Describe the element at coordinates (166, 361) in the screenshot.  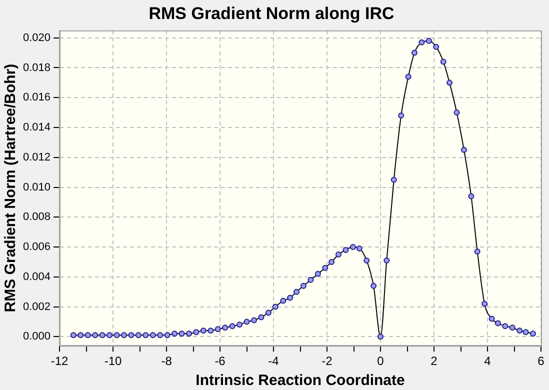
I see `x-tick-label: -8` at that location.